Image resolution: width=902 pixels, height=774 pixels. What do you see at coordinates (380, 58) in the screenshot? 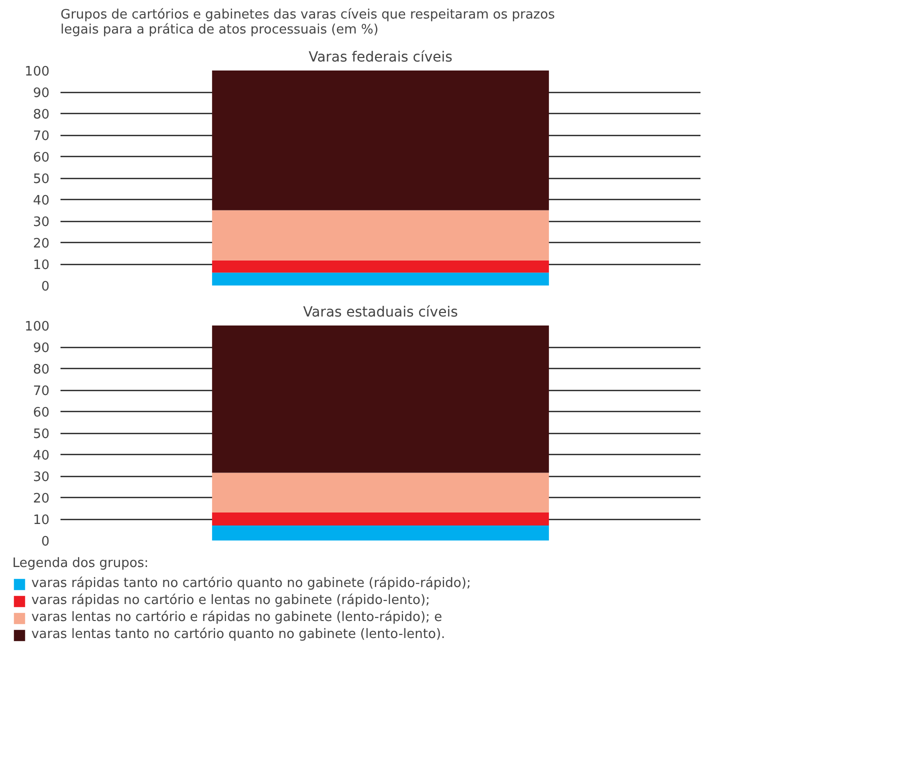
I see `chart-title: Varas federais cíveis` at bounding box center [380, 58].